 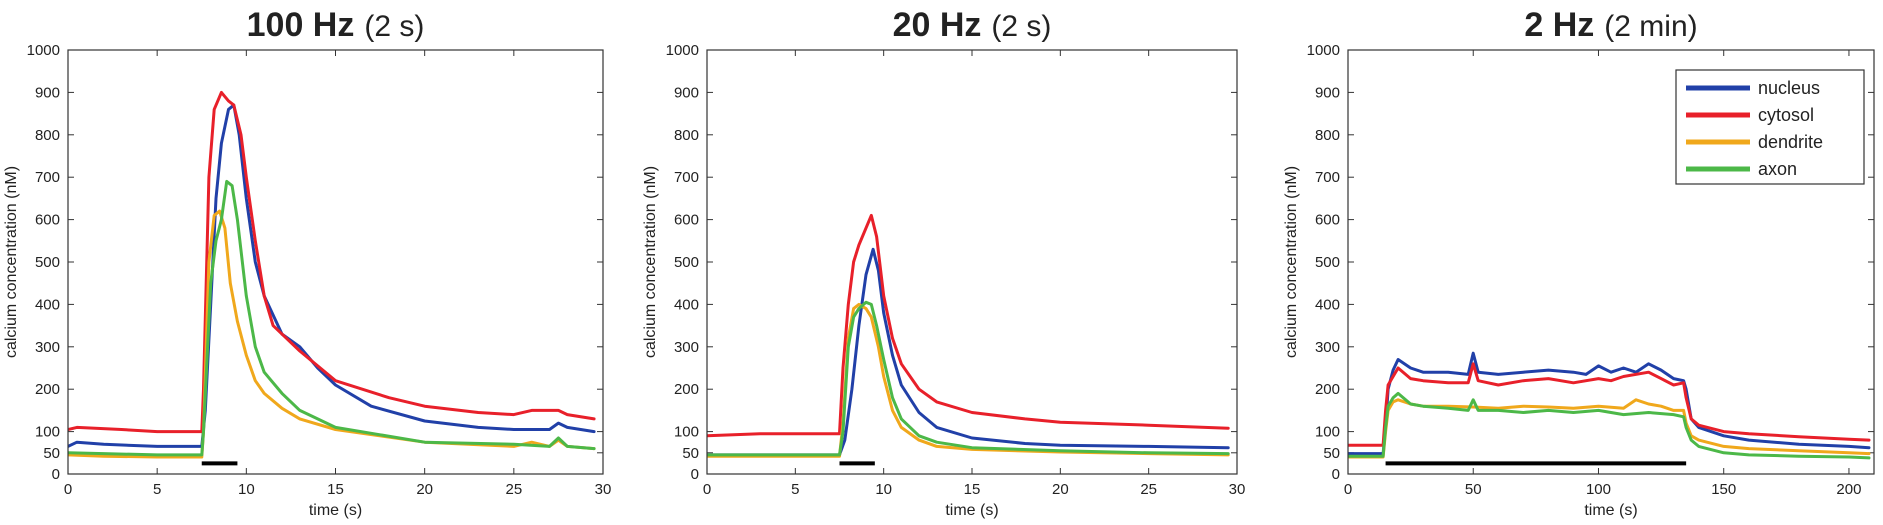 I want to click on chart-title: 20 Hz (2 s), so click(x=972, y=25).